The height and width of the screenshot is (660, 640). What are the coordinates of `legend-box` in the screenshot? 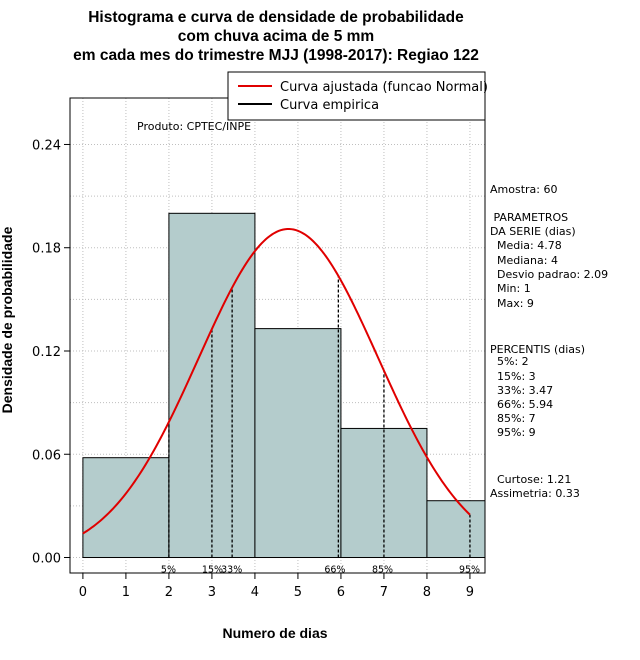 It's located at (356, 96).